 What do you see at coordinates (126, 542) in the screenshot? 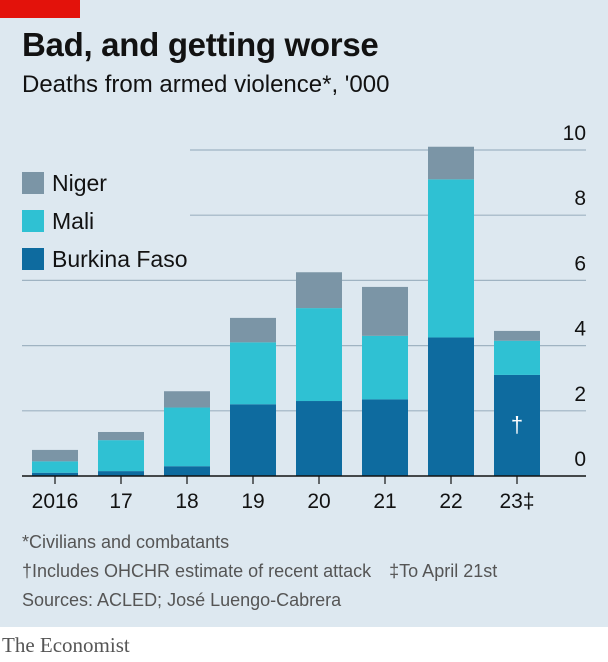
I see `footnote-civilians: *Civilians and combatants` at bounding box center [126, 542].